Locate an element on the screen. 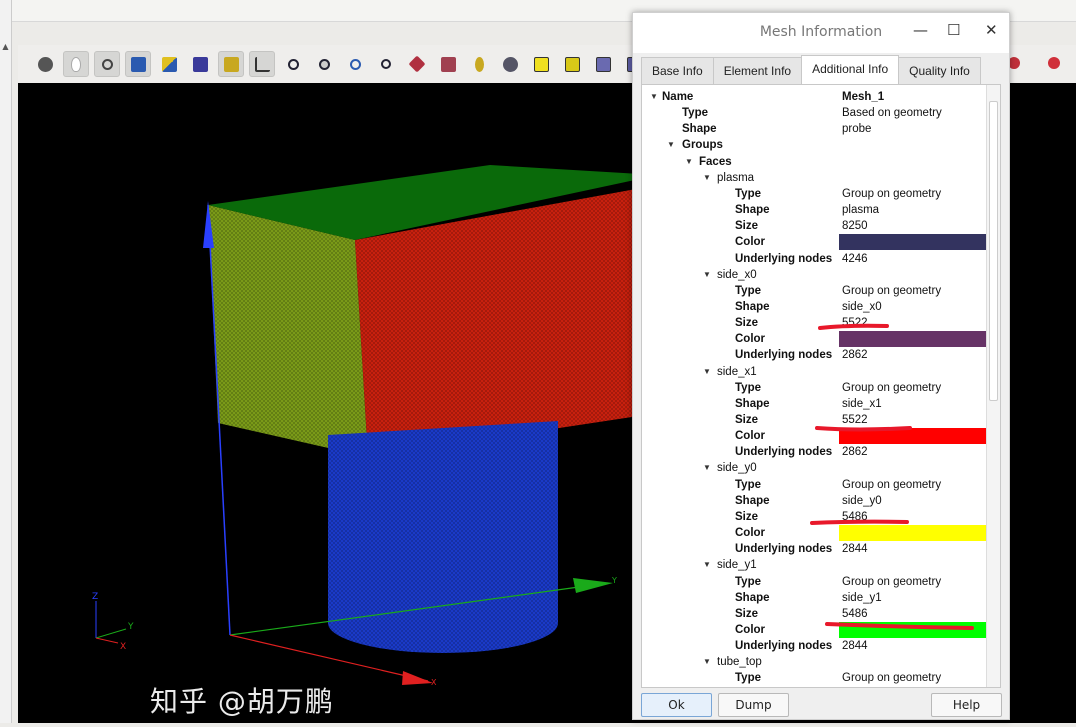  global-pan-icon is located at coordinates (448, 64).